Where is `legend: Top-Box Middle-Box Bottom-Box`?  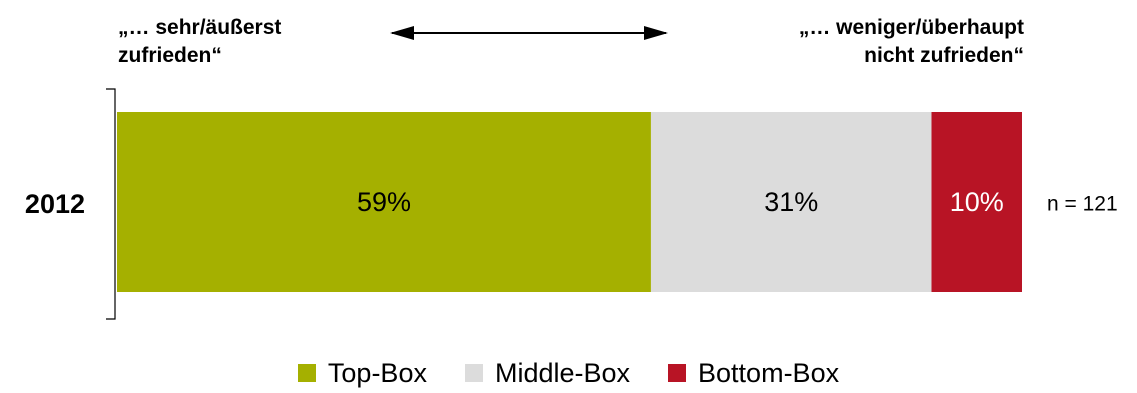
legend: Top-Box Middle-Box Bottom-Box is located at coordinates (568, 373).